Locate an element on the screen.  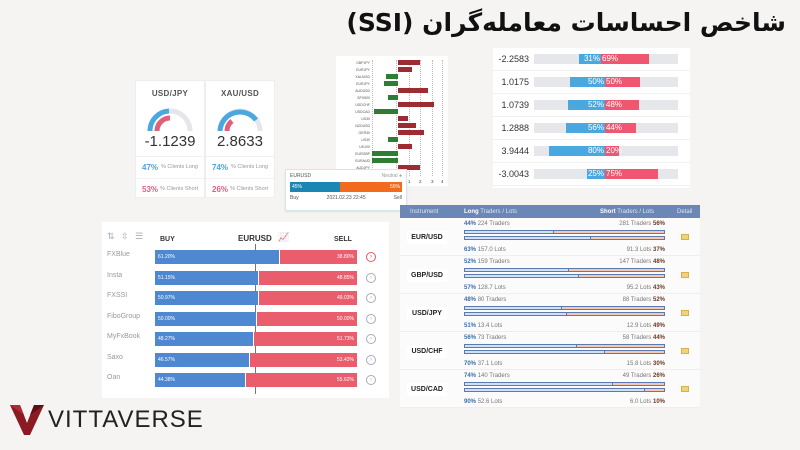
sentiment-row: 1.0175 50% 50% is located at coordinates (591, 82).